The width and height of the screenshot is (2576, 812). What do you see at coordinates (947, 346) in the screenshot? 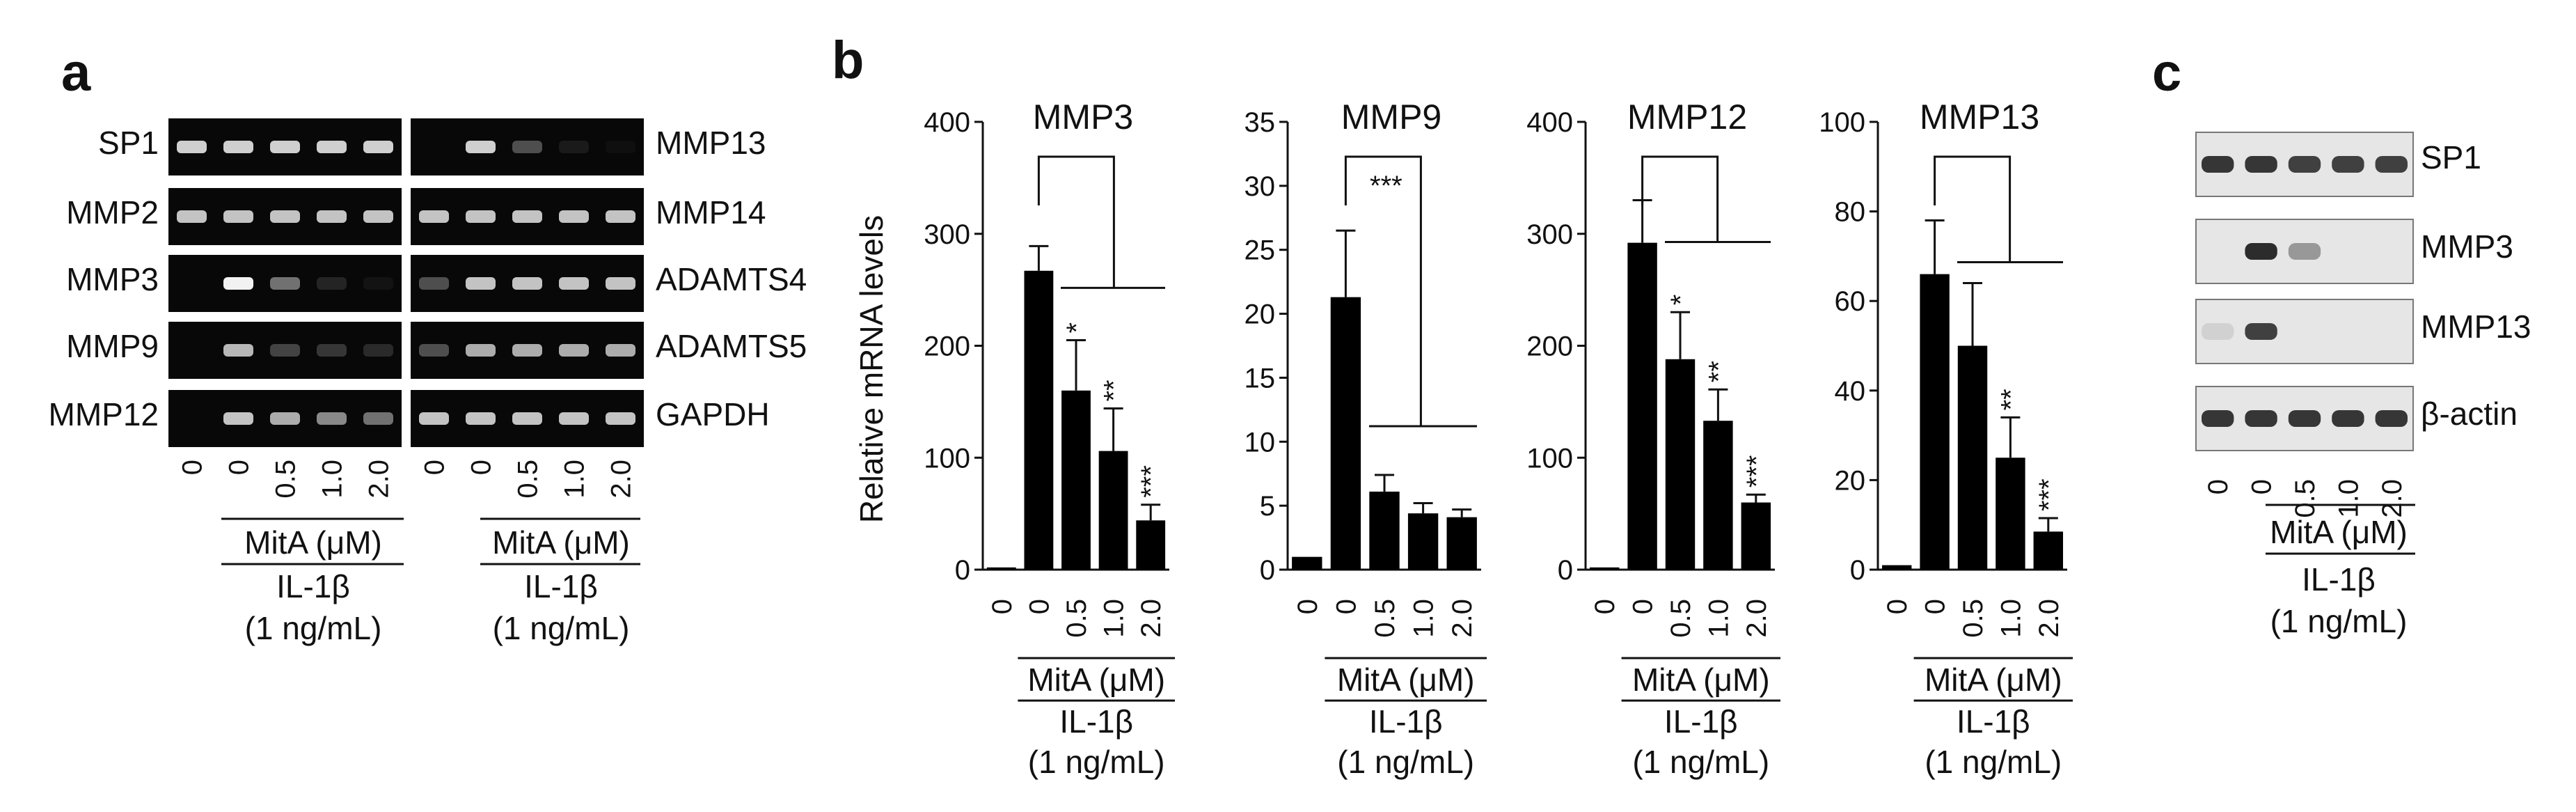
I see `y-tick-label: 200` at bounding box center [947, 346].